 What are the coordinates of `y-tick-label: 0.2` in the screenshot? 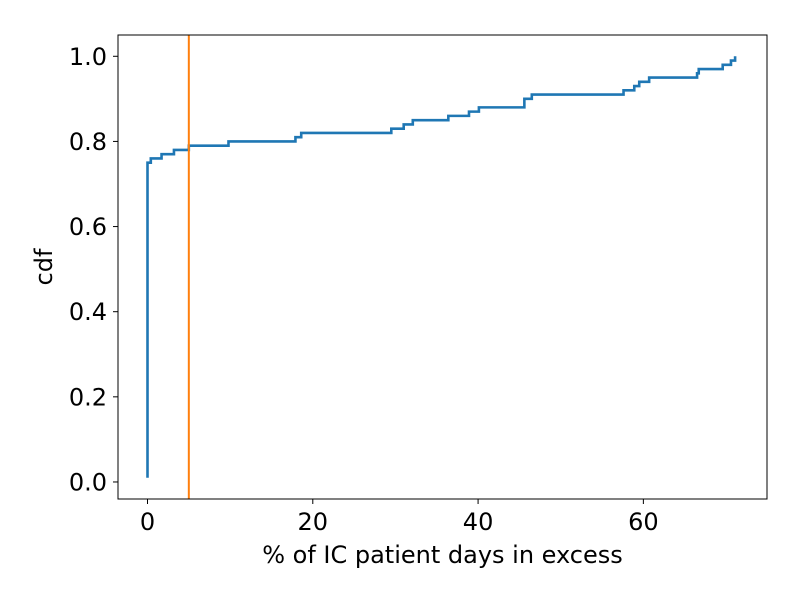 It's located at (88, 397).